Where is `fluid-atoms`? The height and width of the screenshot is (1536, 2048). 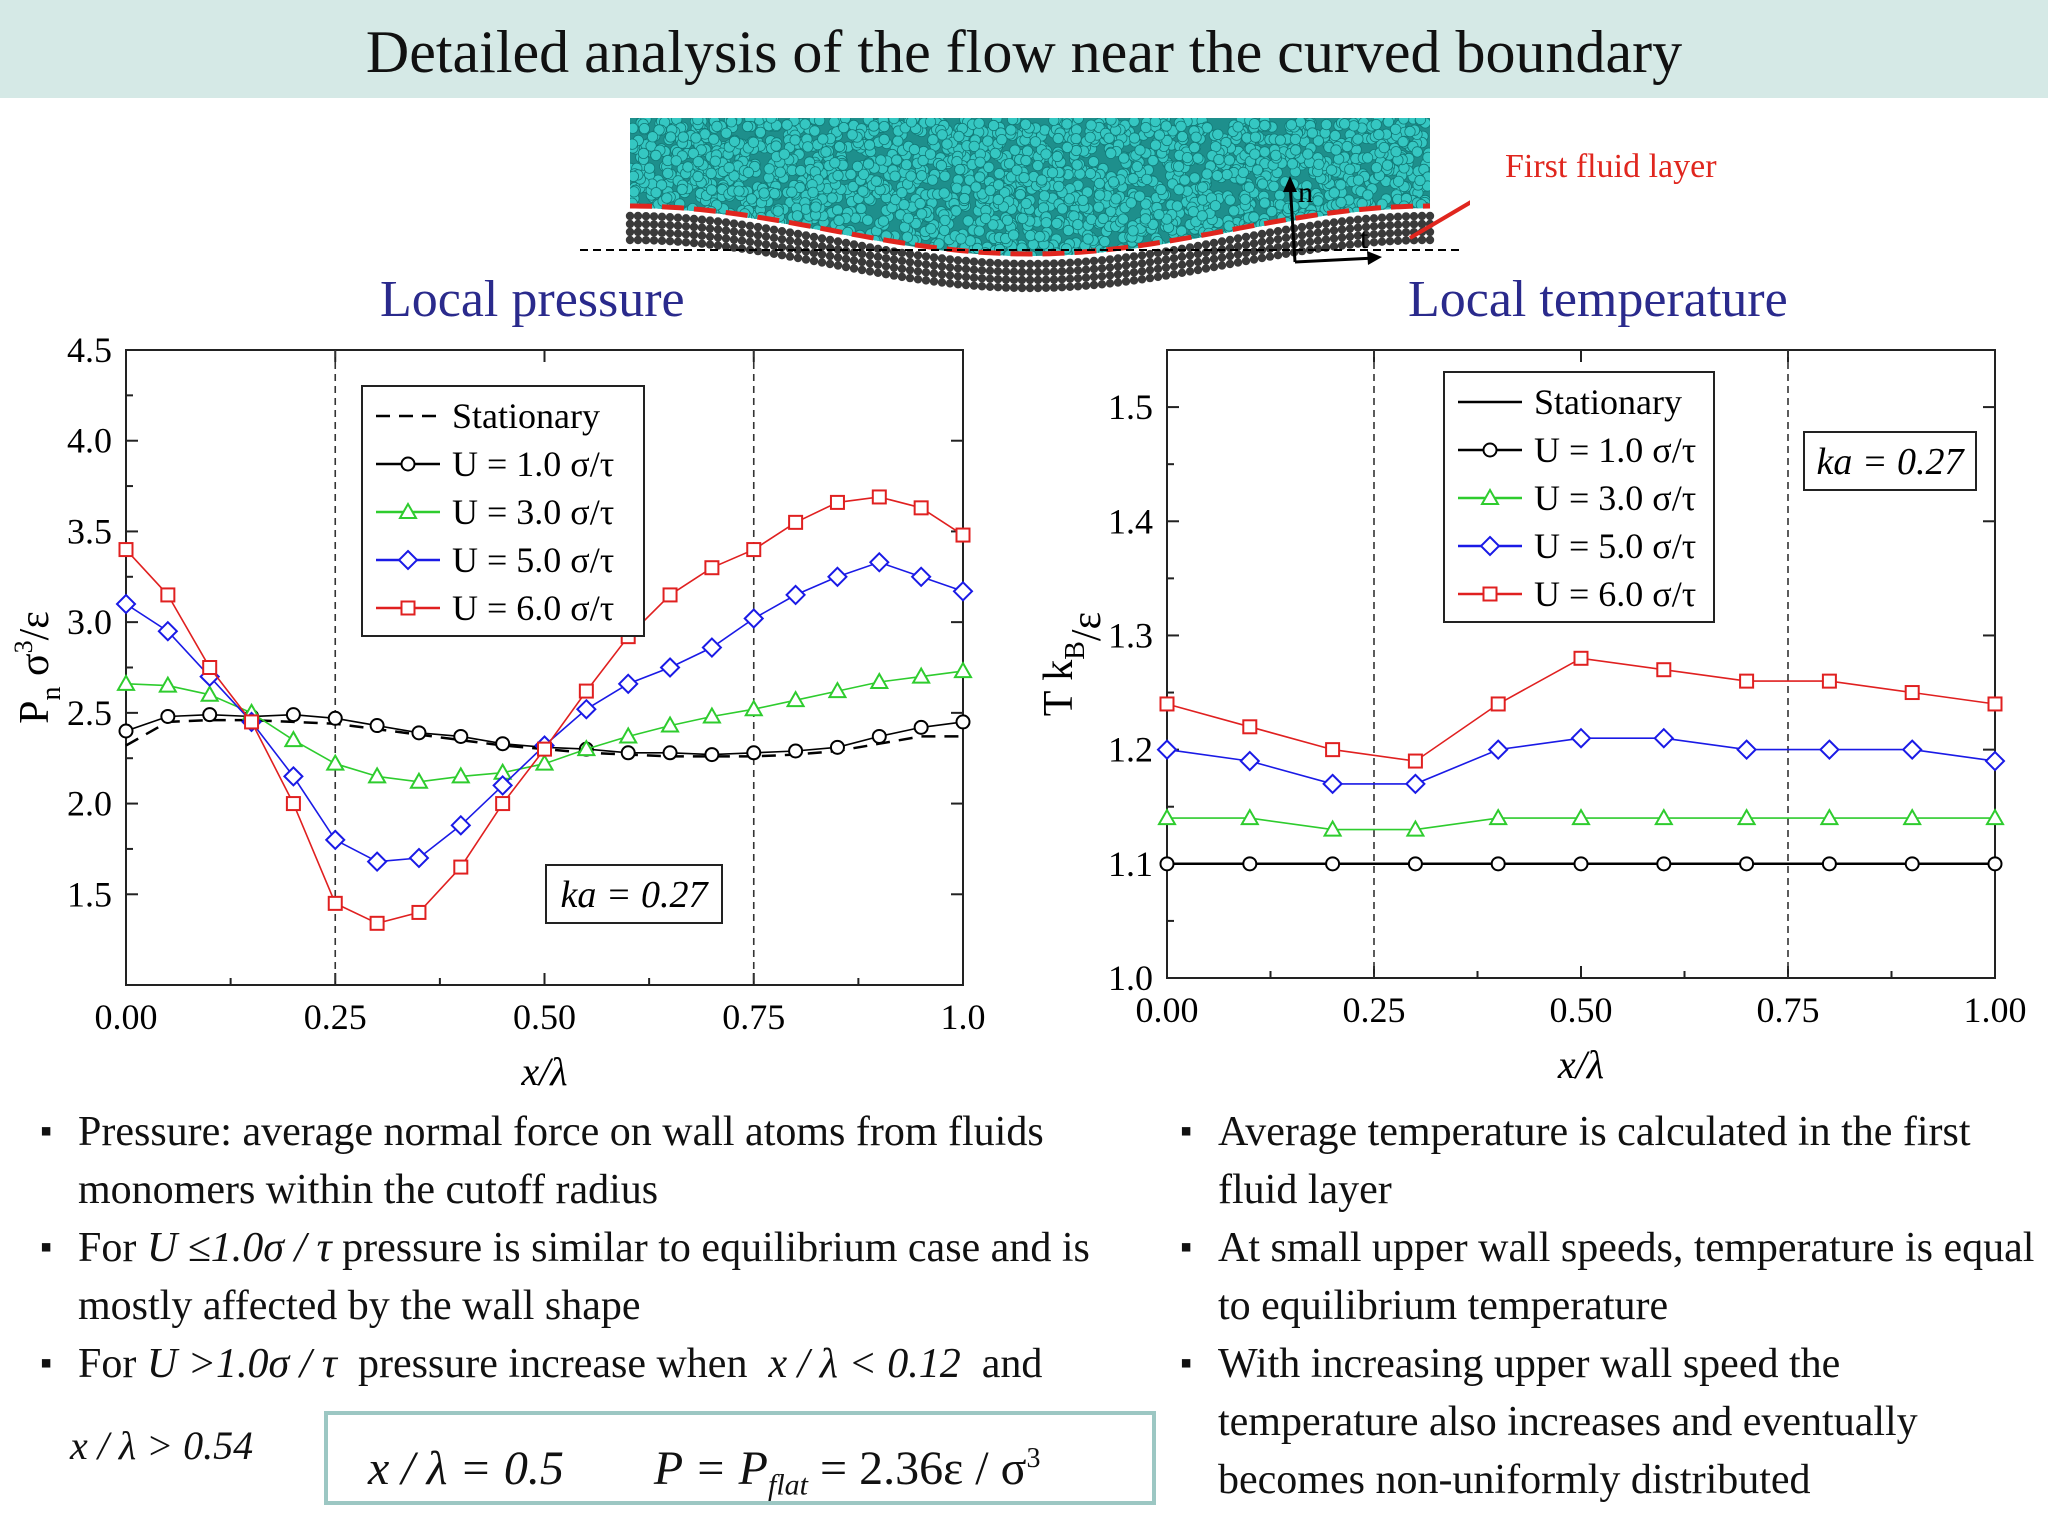
fluid-atoms is located at coordinates (1030, 187).